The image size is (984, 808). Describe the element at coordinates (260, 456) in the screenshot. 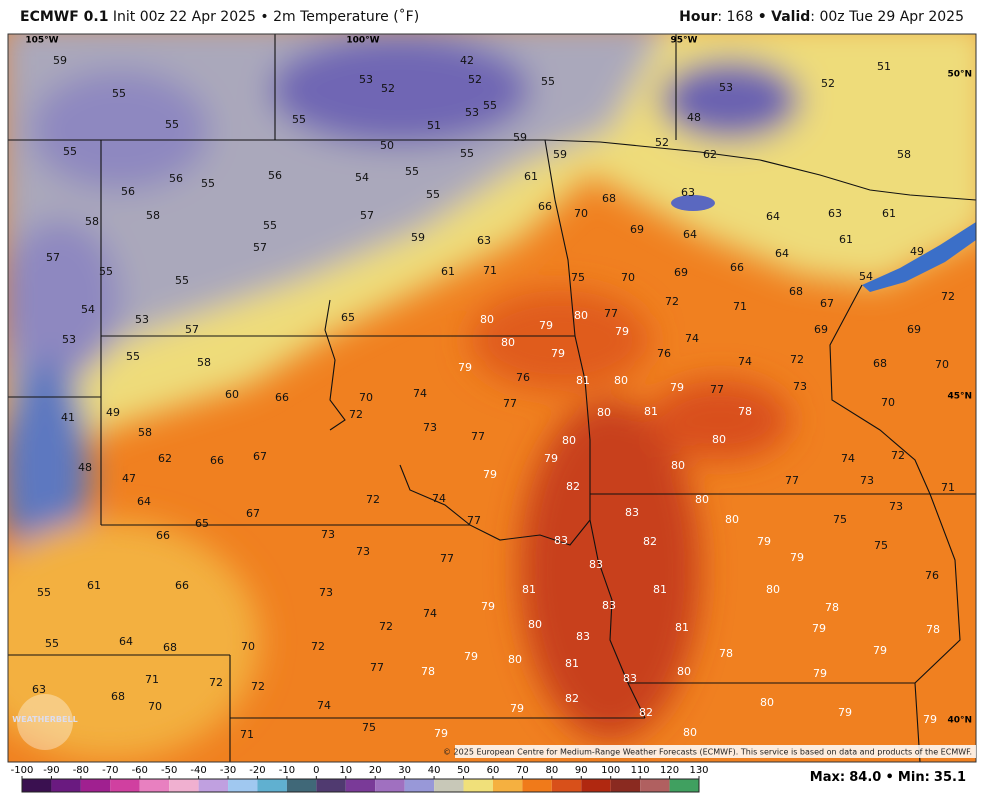

I see `temperature-label: 67` at that location.